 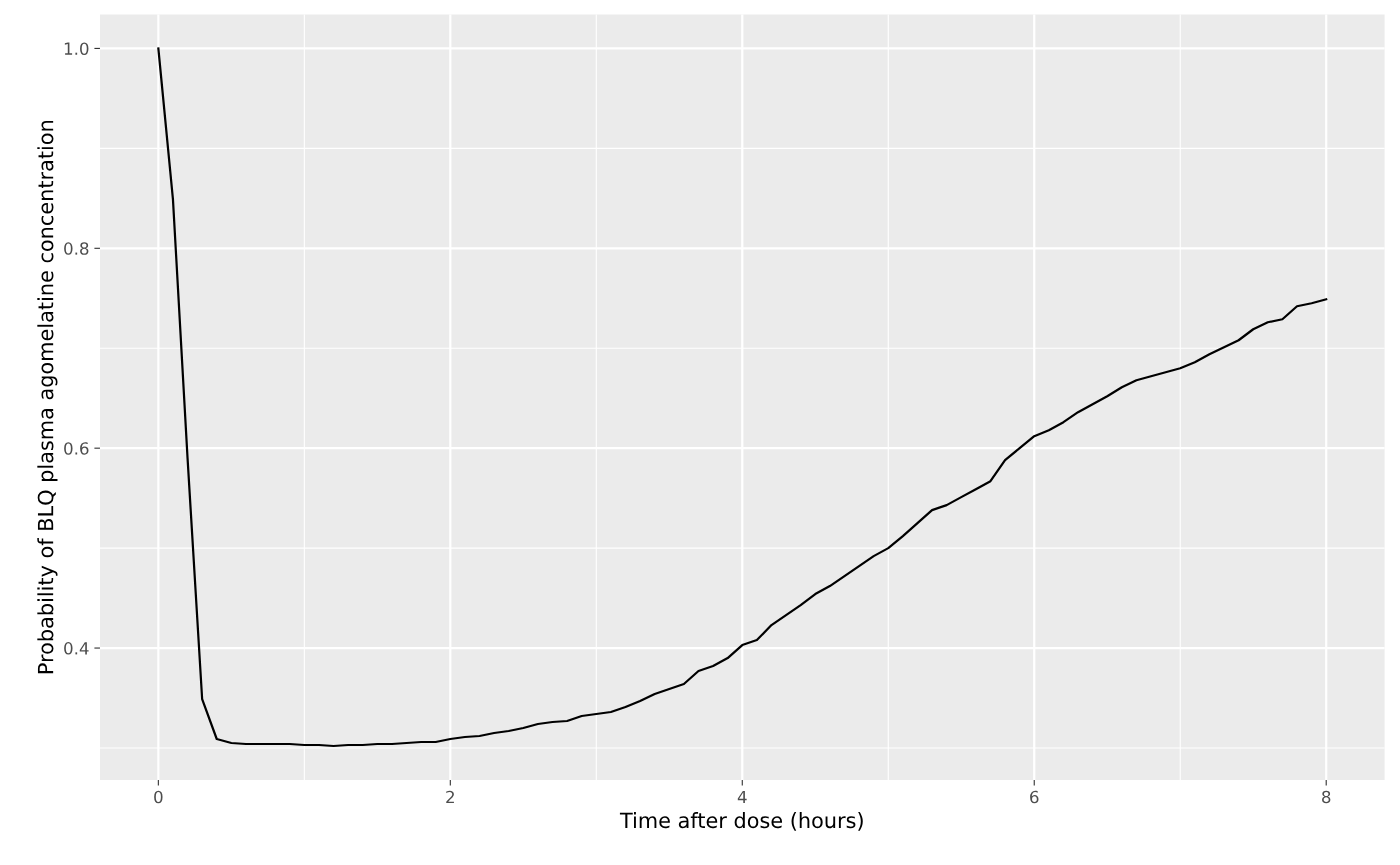 I want to click on x-tick-label: 8, so click(x=1326, y=797).